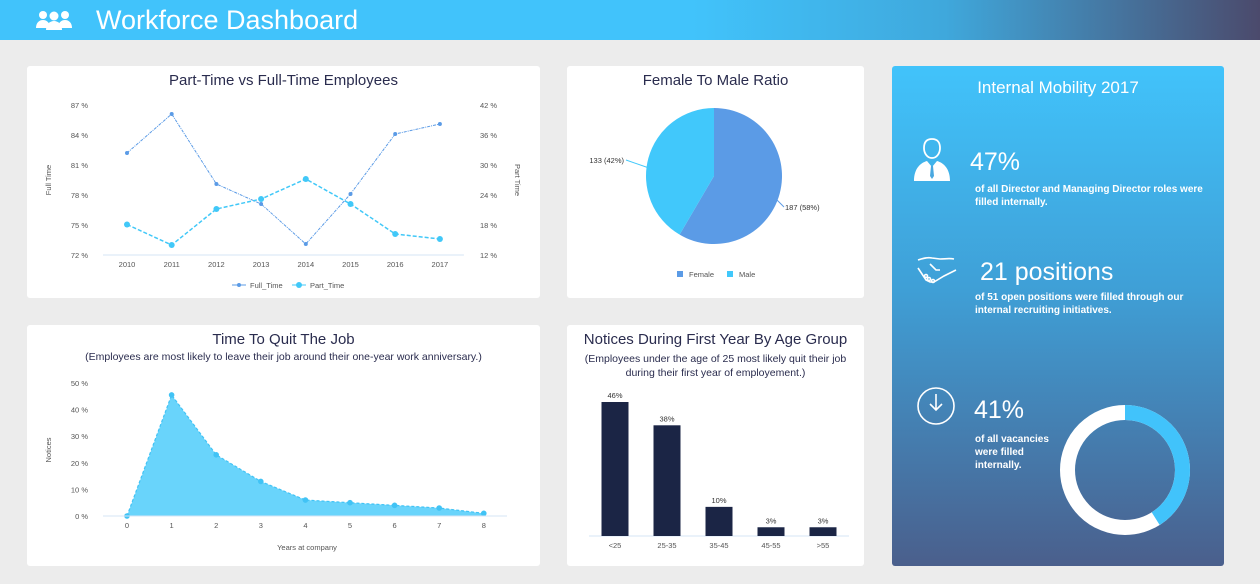 The width and height of the screenshot is (1260, 584). What do you see at coordinates (127, 525) in the screenshot?
I see `x-tick-label: 0` at bounding box center [127, 525].